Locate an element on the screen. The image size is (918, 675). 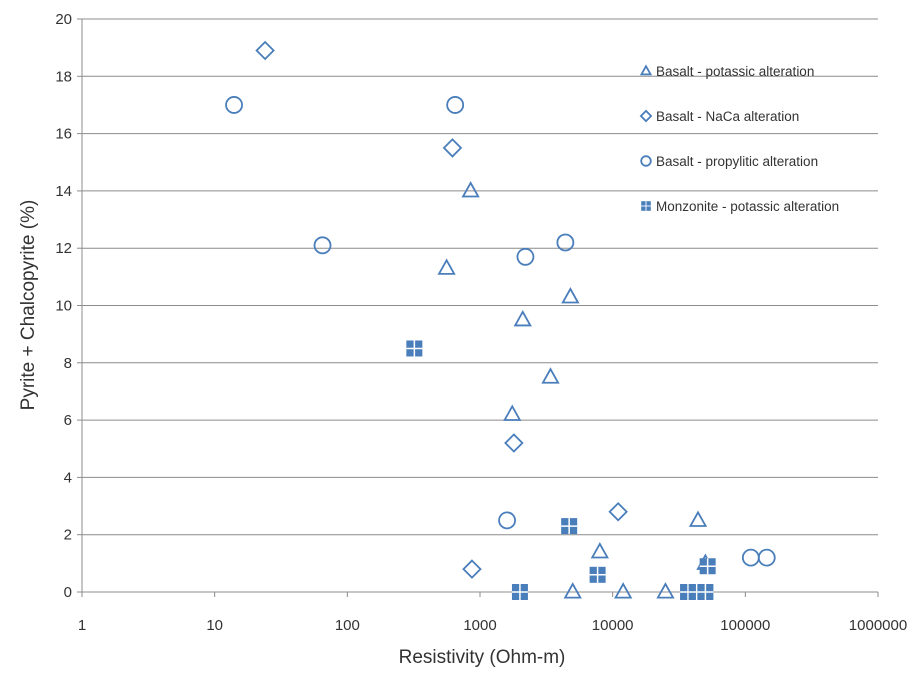
legend-entry: Basalt - potassic alteration is located at coordinates (726, 71).